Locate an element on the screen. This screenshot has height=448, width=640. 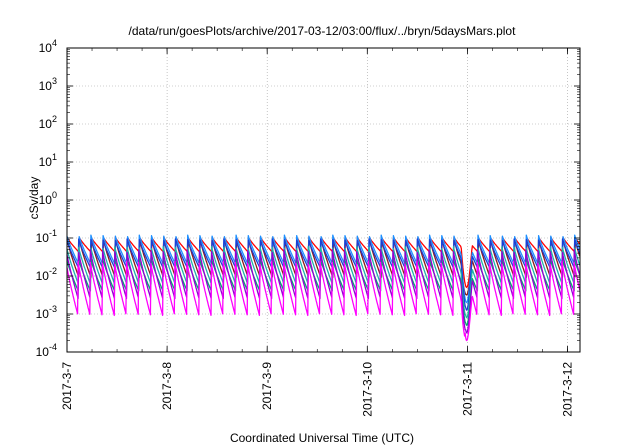
x-tick-label: 2017-3-8 is located at coordinates (167, 386).